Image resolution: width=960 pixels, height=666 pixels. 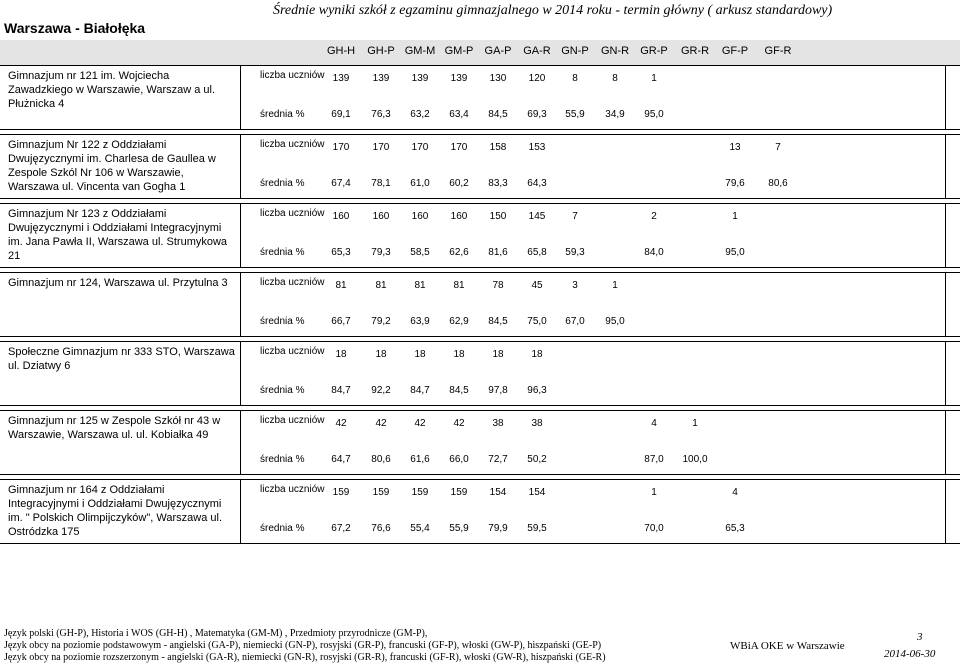 What do you see at coordinates (498, 390) in the screenshot?
I see `mean-score-cell: 97,8` at bounding box center [498, 390].